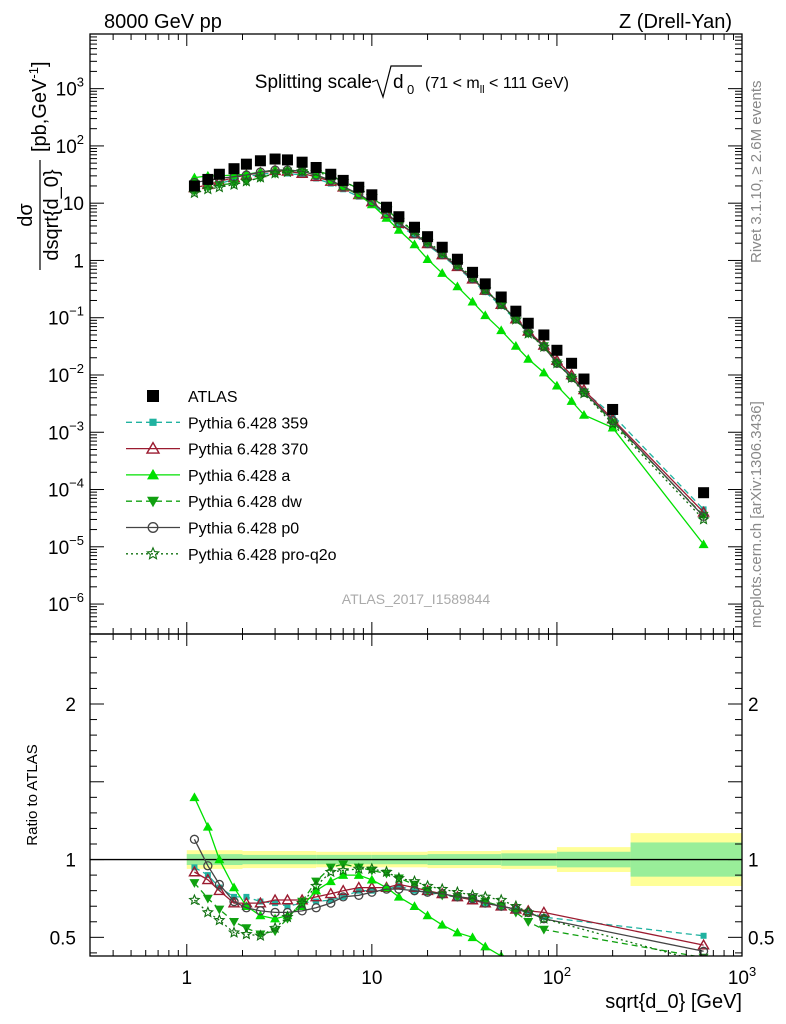 This screenshot has height=1024, width=786. Describe the element at coordinates (70, 145) in the screenshot. I see `y-tick-label: 10²` at that location.